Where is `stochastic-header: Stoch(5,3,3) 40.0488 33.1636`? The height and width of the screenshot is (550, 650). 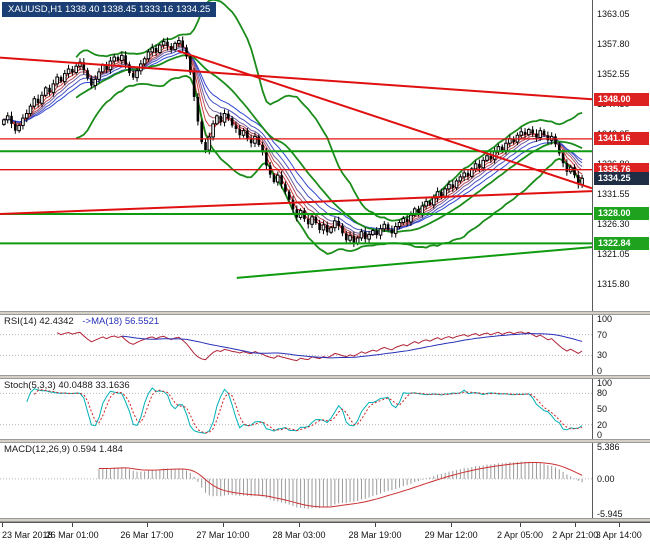
stochastic-header: Stoch(5,3,3) 40.0488 33.1636 is located at coordinates (67, 385).